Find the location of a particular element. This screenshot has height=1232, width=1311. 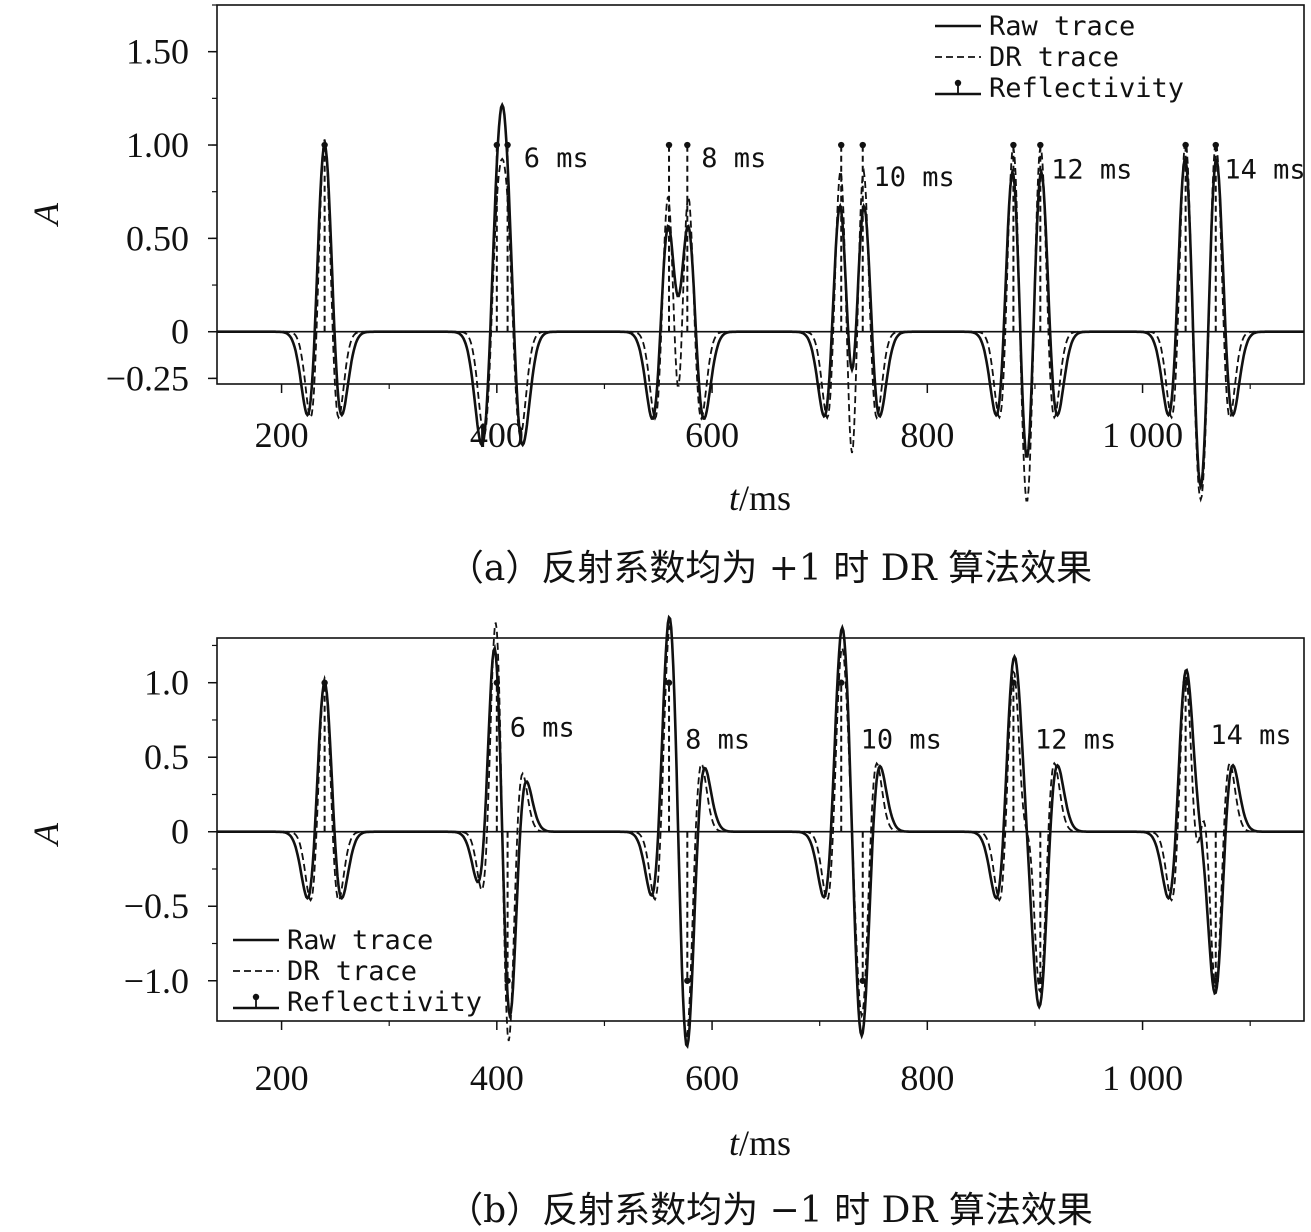

y-tick-label: 1.00 is located at coordinates (157, 145).